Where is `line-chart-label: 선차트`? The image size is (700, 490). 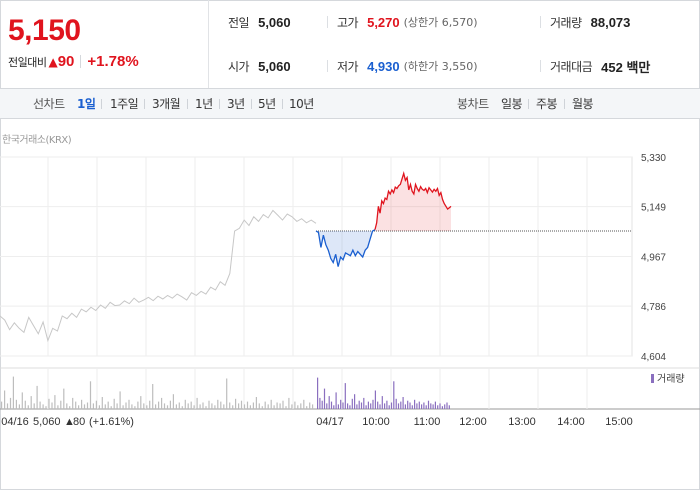
line-chart-label: 선차트 is located at coordinates (49, 104).